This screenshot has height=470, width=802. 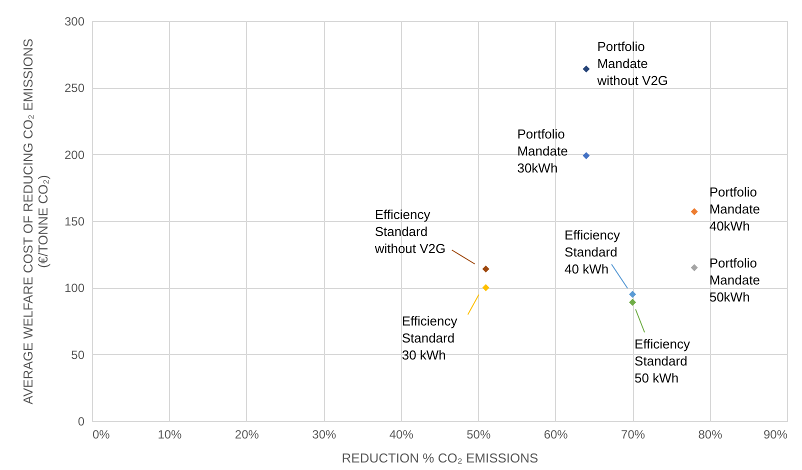 I want to click on y-tick-label: 50, so click(x=78, y=355).